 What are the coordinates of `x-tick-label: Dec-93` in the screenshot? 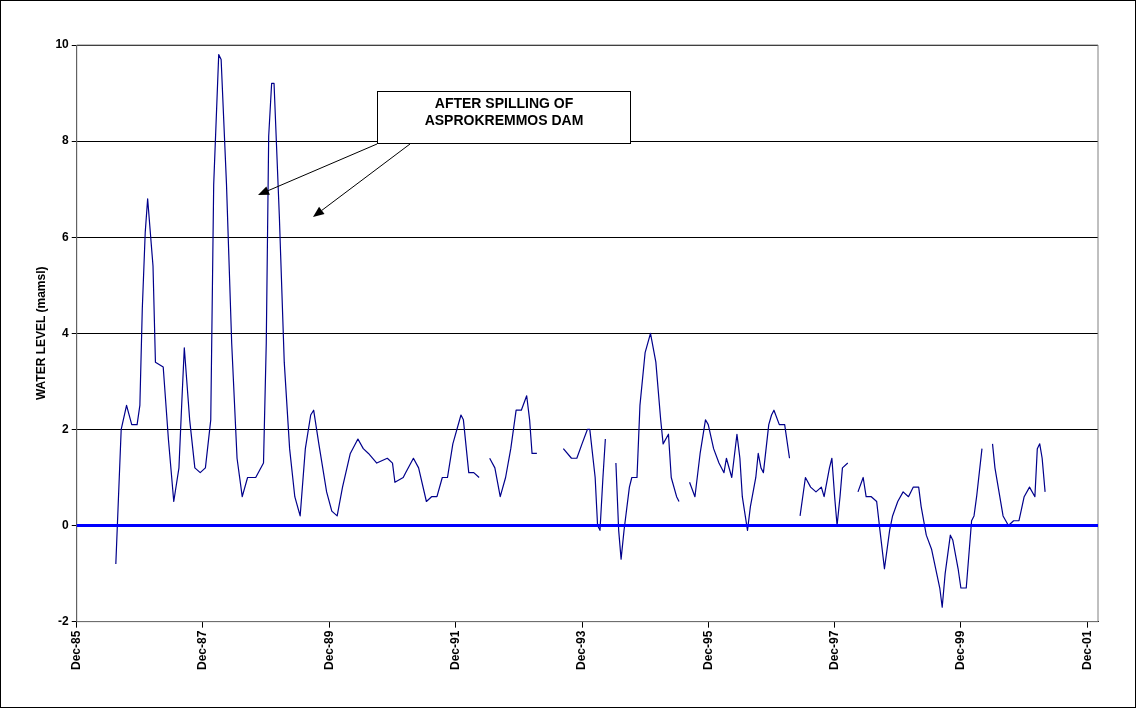 It's located at (581, 650).